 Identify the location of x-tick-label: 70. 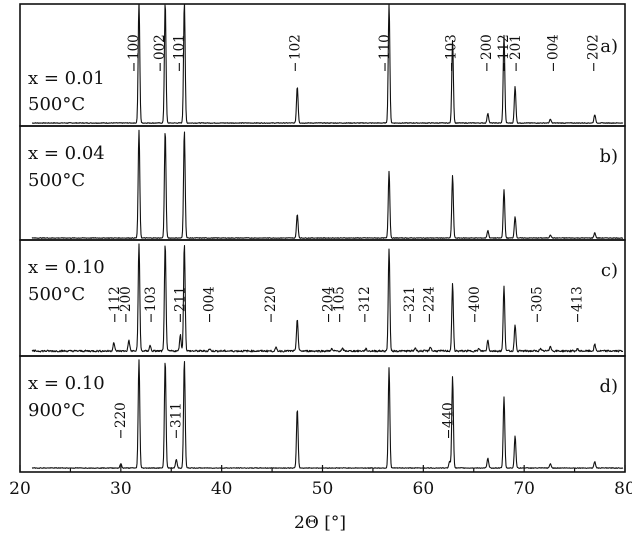
(524, 489).